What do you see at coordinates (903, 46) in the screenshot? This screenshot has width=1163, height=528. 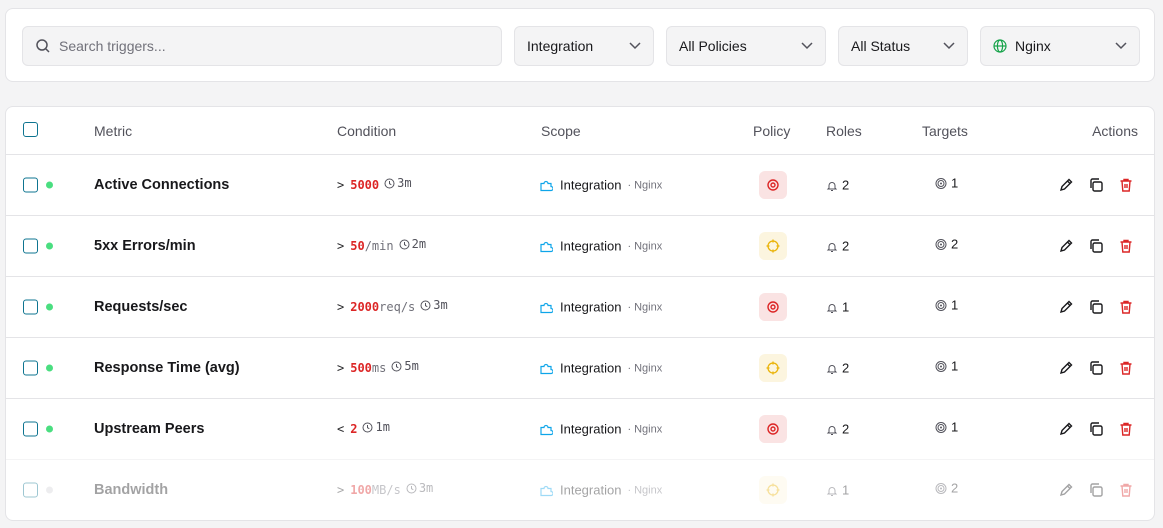 I see `status-dropdown: All Status` at bounding box center [903, 46].